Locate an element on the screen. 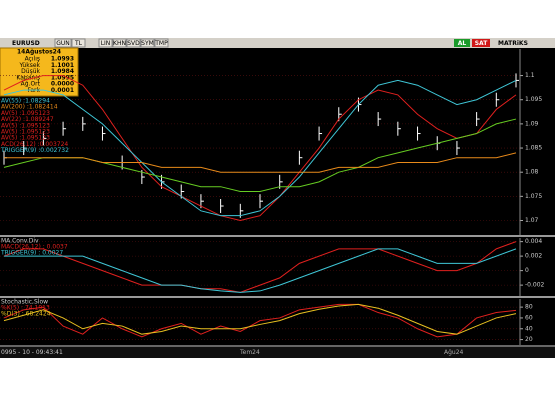  info-value: 1.0995 is located at coordinates (62, 77).